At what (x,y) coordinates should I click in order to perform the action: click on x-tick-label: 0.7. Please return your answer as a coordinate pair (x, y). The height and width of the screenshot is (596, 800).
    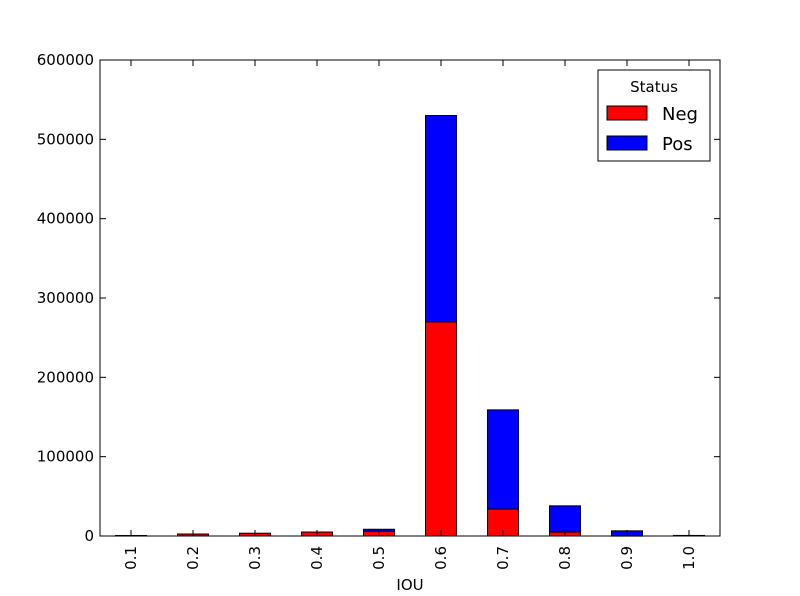
    Looking at the image, I should click on (503, 558).